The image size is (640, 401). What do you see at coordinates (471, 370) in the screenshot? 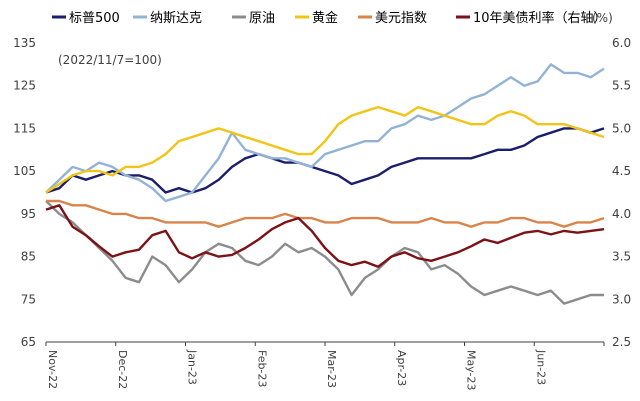
I see `x-tick-label: May-23` at bounding box center [471, 370].